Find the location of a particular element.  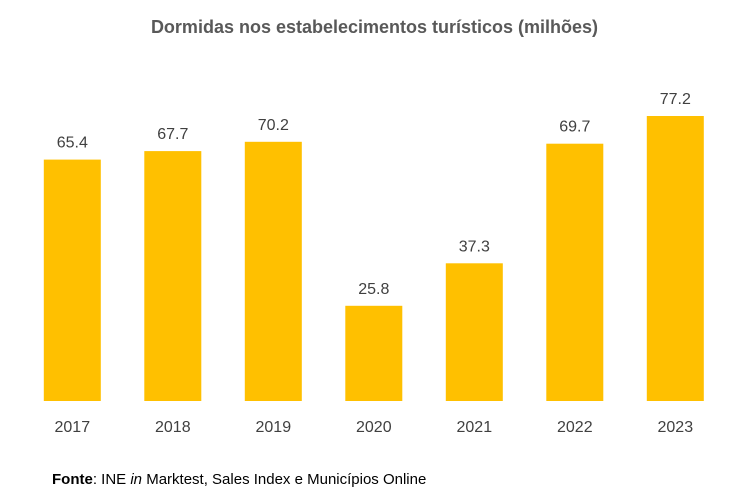

source-italic: in is located at coordinates (136, 479).